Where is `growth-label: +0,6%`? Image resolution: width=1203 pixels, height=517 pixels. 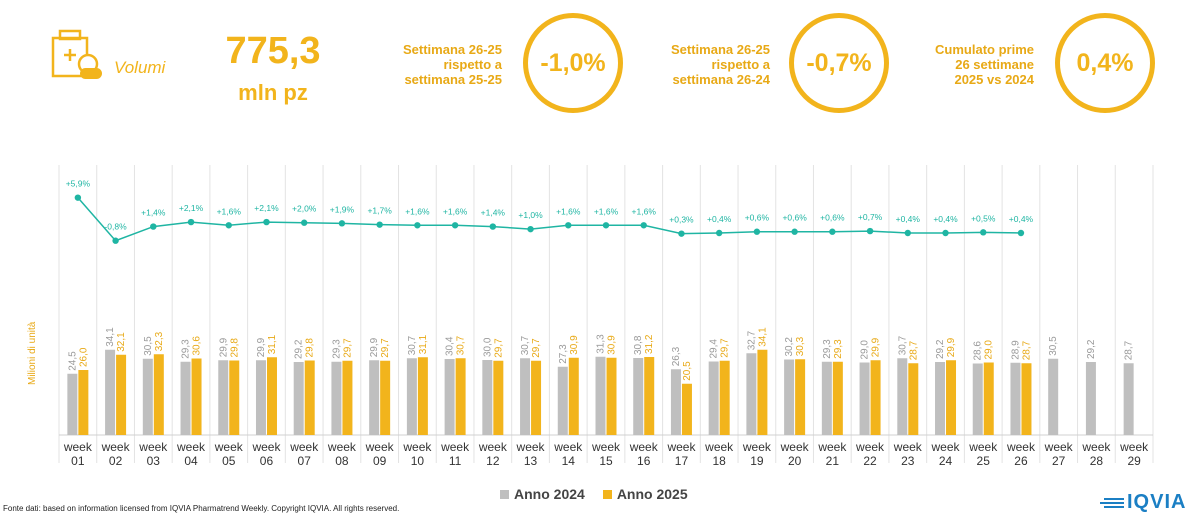 growth-label: +0,6% is located at coordinates (832, 218).